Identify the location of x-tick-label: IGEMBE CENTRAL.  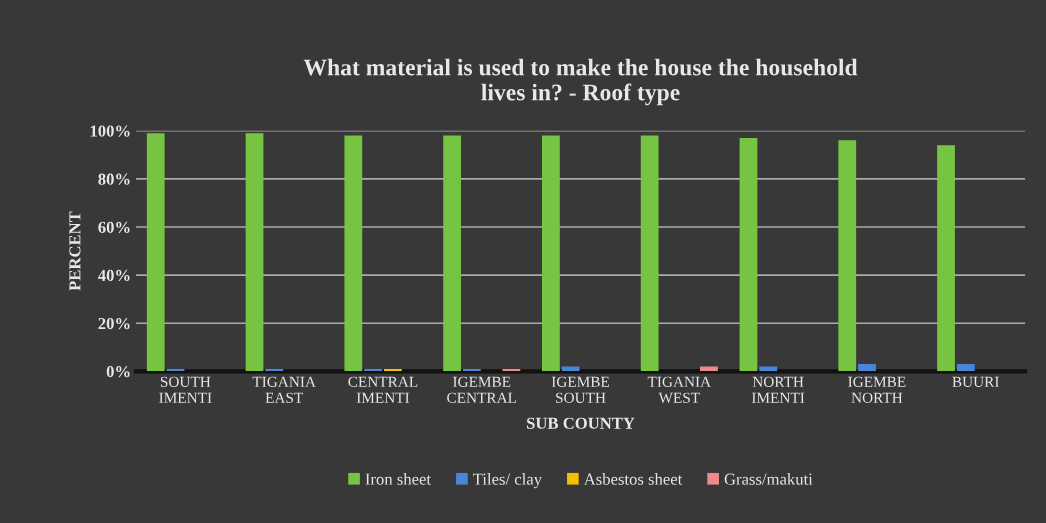
(482, 389).